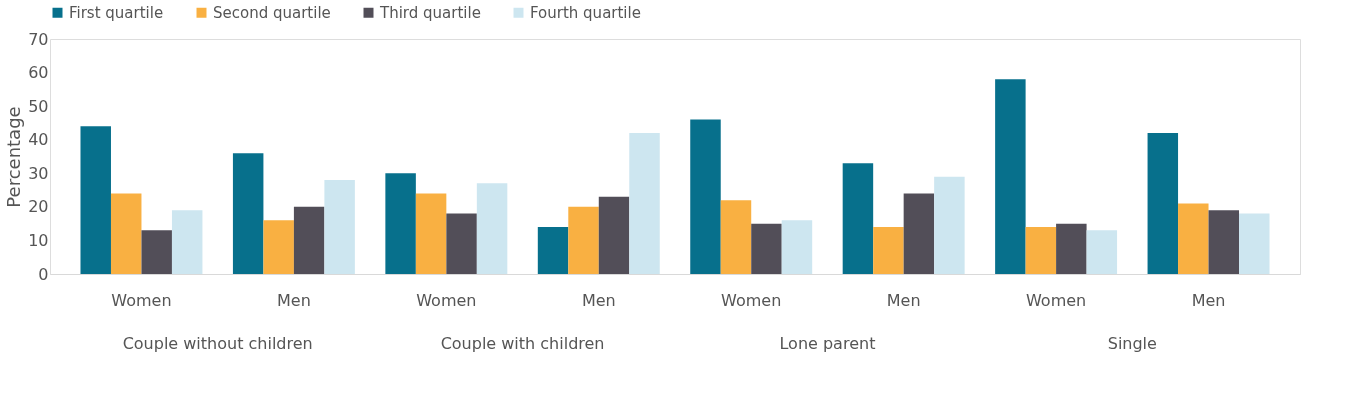  I want to click on legend-label: Fourth quartile, so click(585, 12).